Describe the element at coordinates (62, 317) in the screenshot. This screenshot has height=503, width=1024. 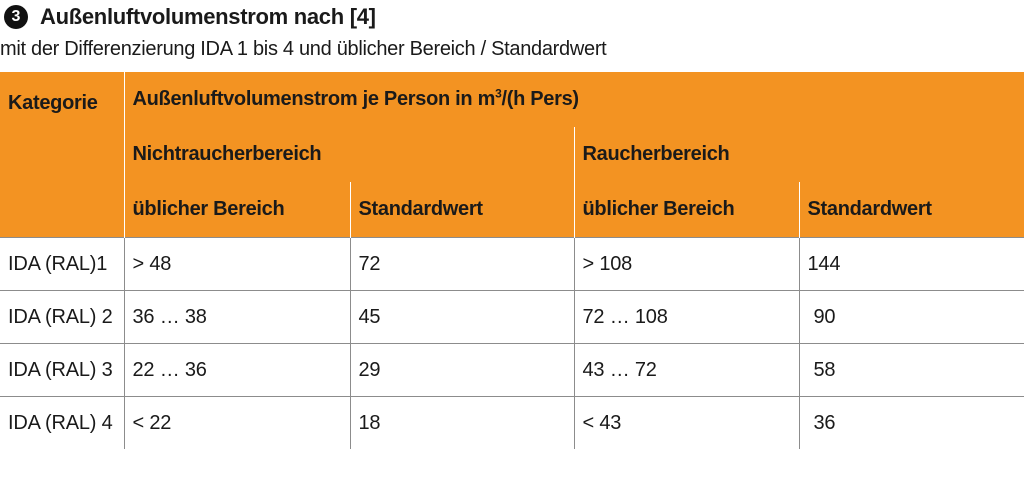
I see `cell-kategorie: IDA (RAL) 2` at that location.